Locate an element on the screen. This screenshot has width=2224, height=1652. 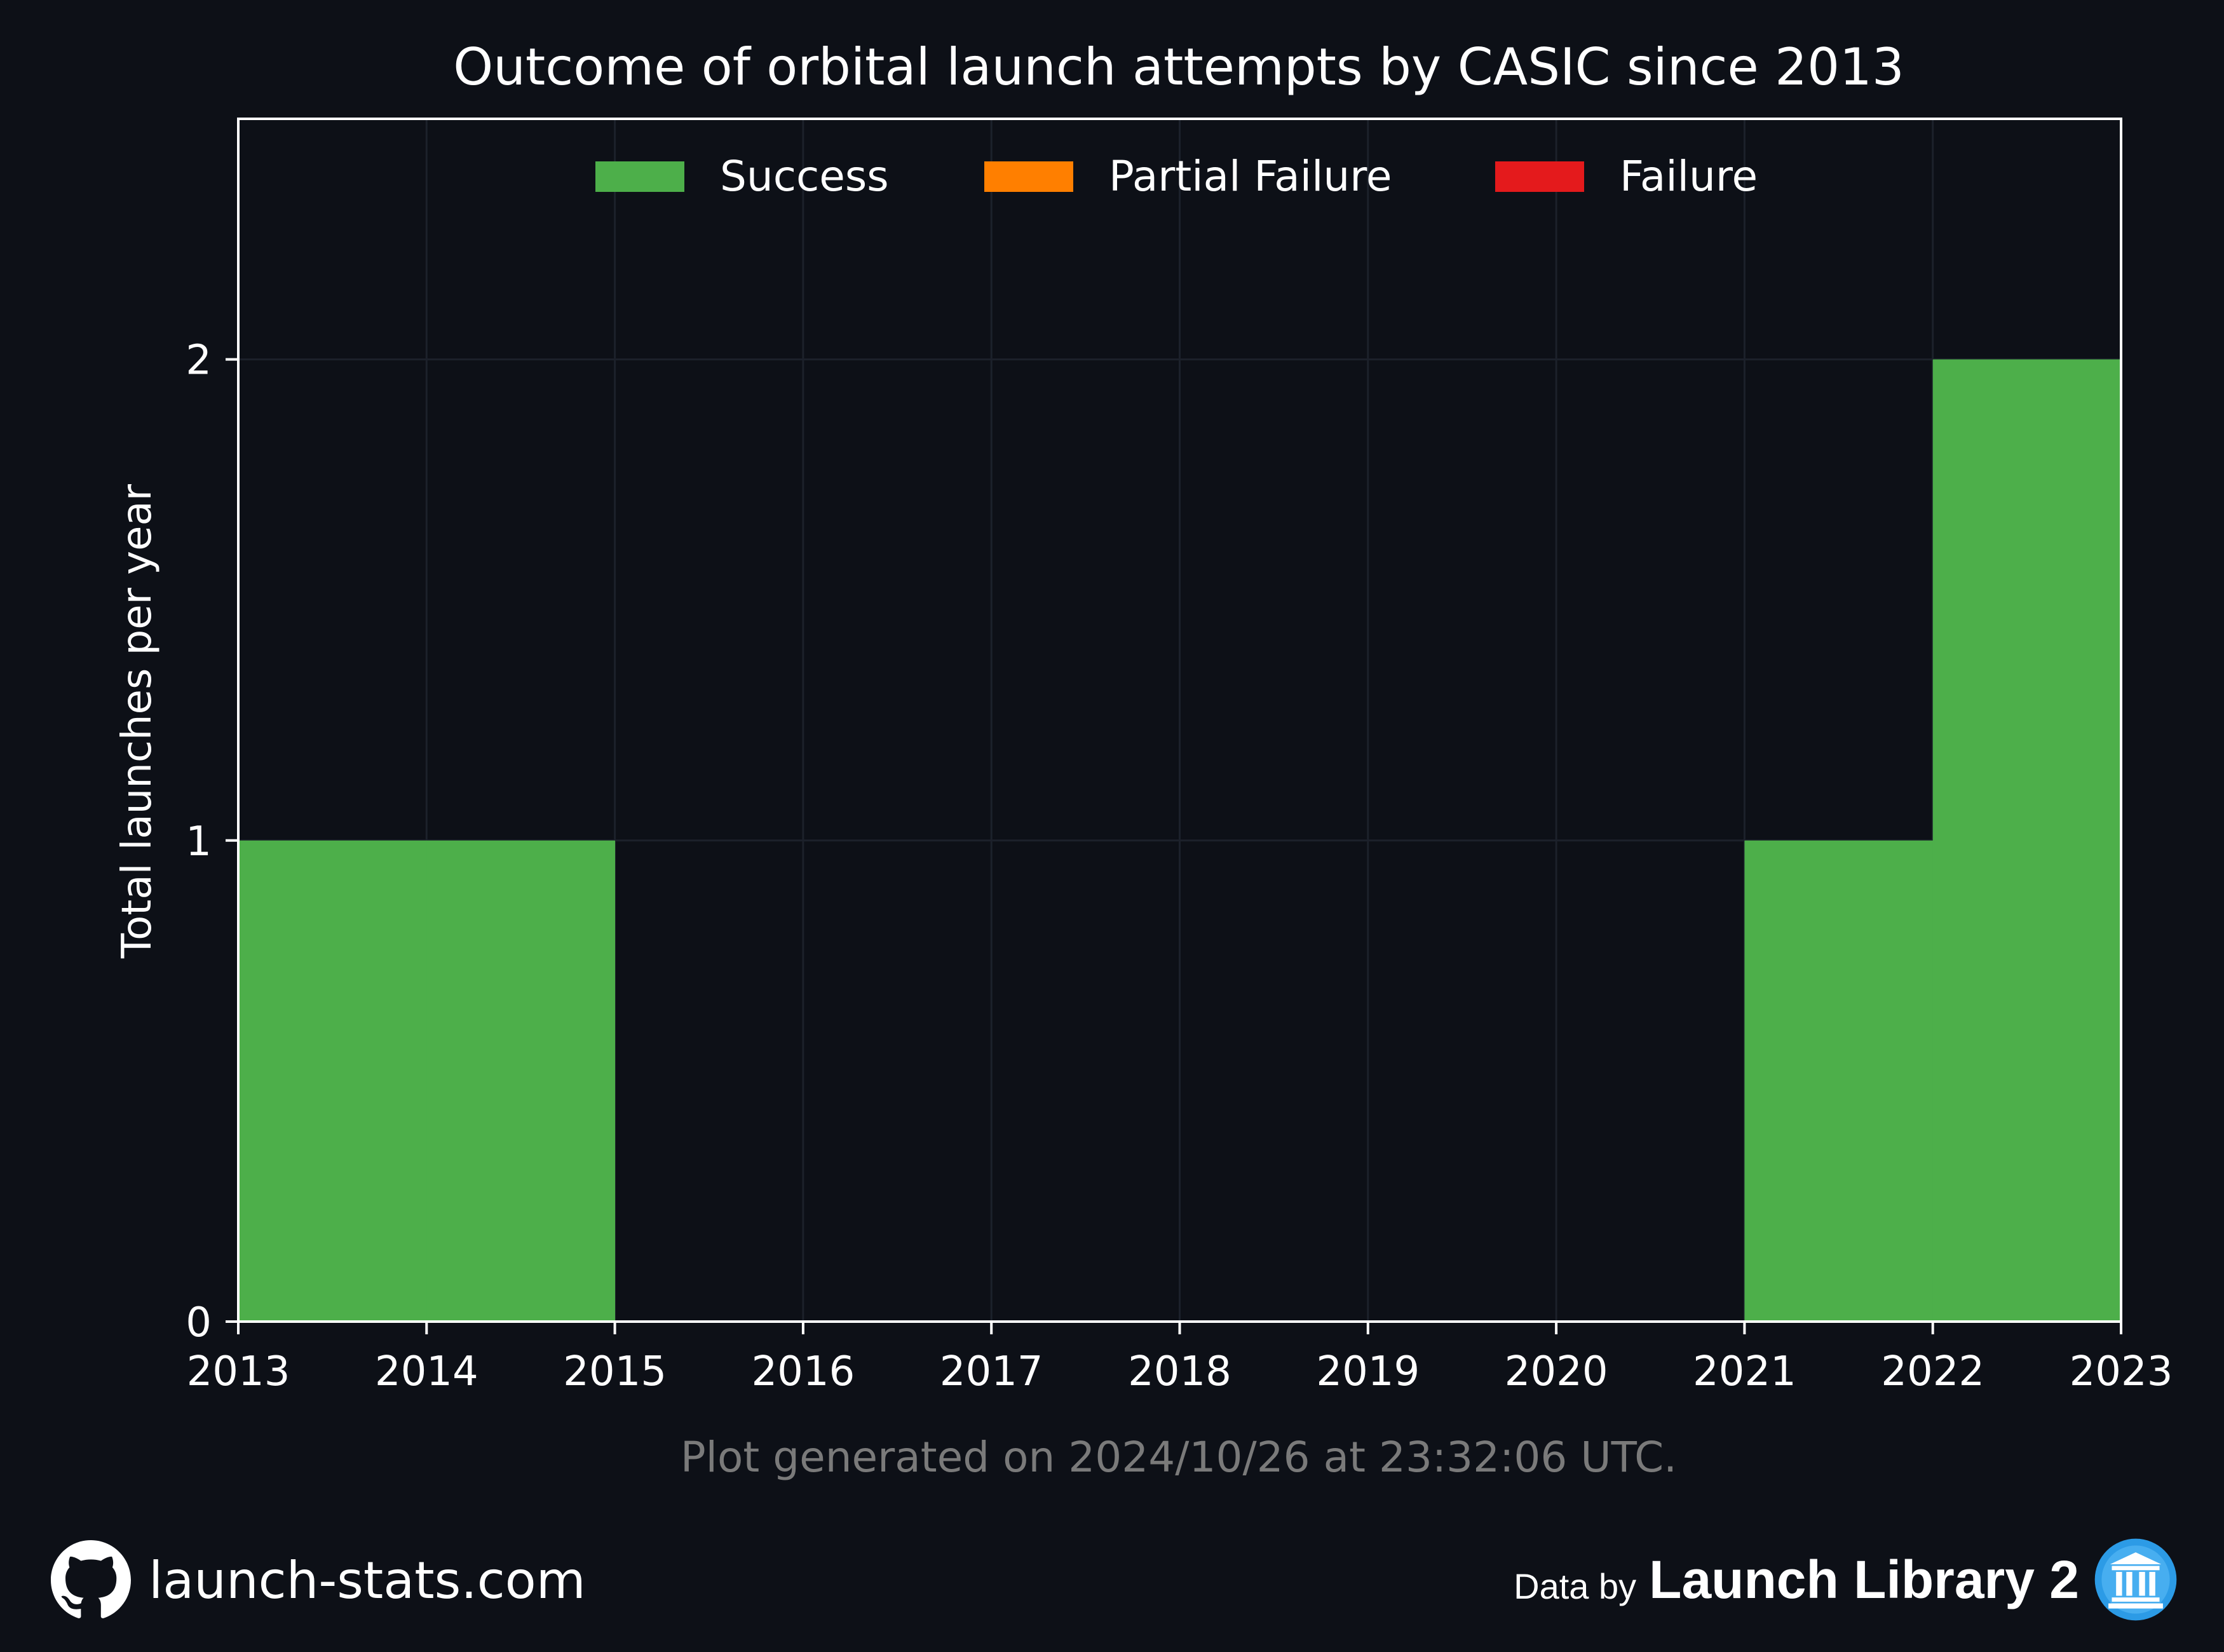
launch-library-icon is located at coordinates (2135, 1580).